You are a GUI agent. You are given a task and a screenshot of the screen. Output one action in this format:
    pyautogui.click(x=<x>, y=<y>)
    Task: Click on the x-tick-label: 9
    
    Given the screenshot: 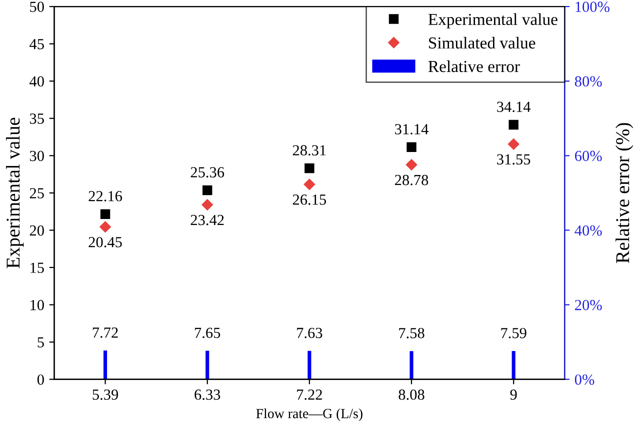 What is the action you would take?
    pyautogui.click(x=513, y=395)
    